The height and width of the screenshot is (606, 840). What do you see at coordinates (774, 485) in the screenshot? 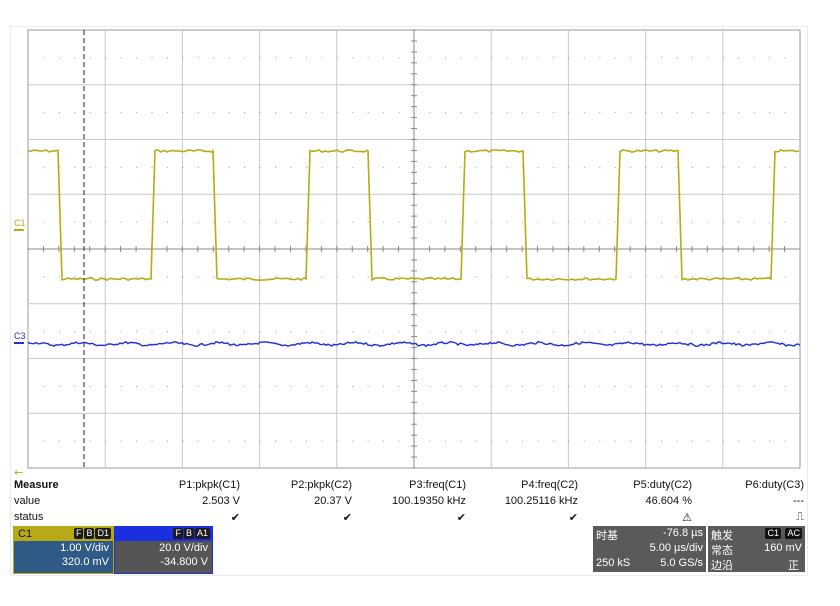
I see `measure-col-p6: P6:duty(C3)` at bounding box center [774, 485].